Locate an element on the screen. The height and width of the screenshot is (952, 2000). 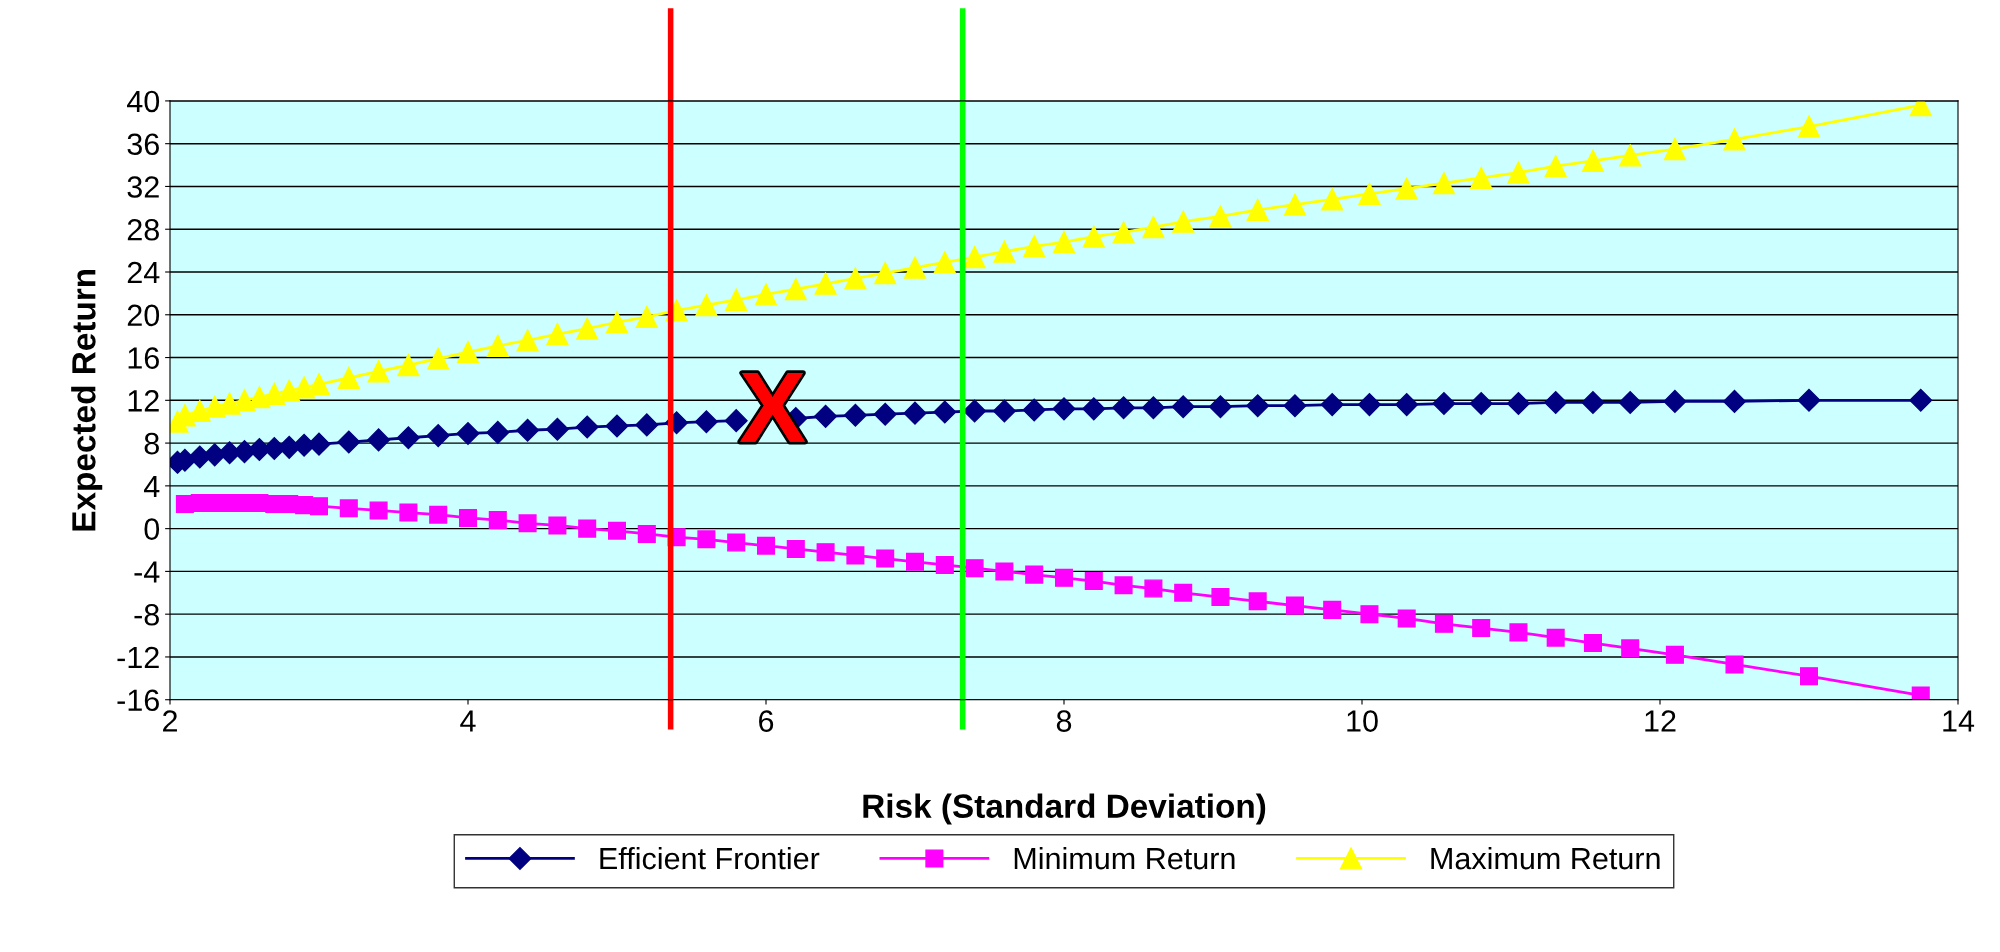
x-tick-label: 14 is located at coordinates (1959, 721).